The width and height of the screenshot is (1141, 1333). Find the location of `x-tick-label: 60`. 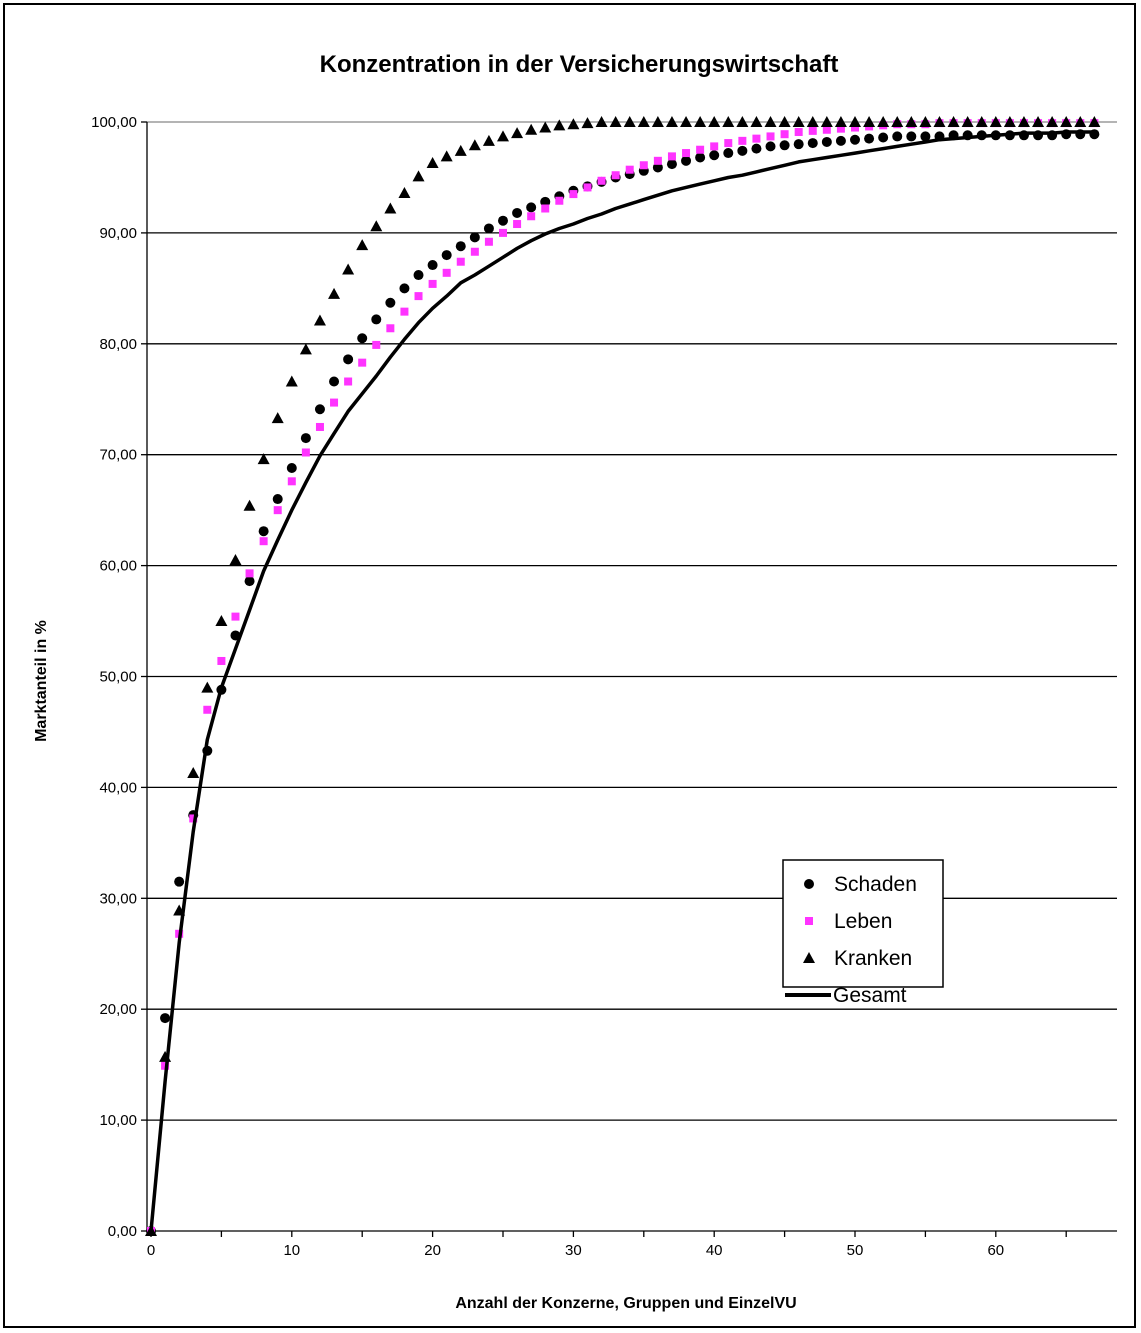

x-tick-label: 60 is located at coordinates (995, 1250).